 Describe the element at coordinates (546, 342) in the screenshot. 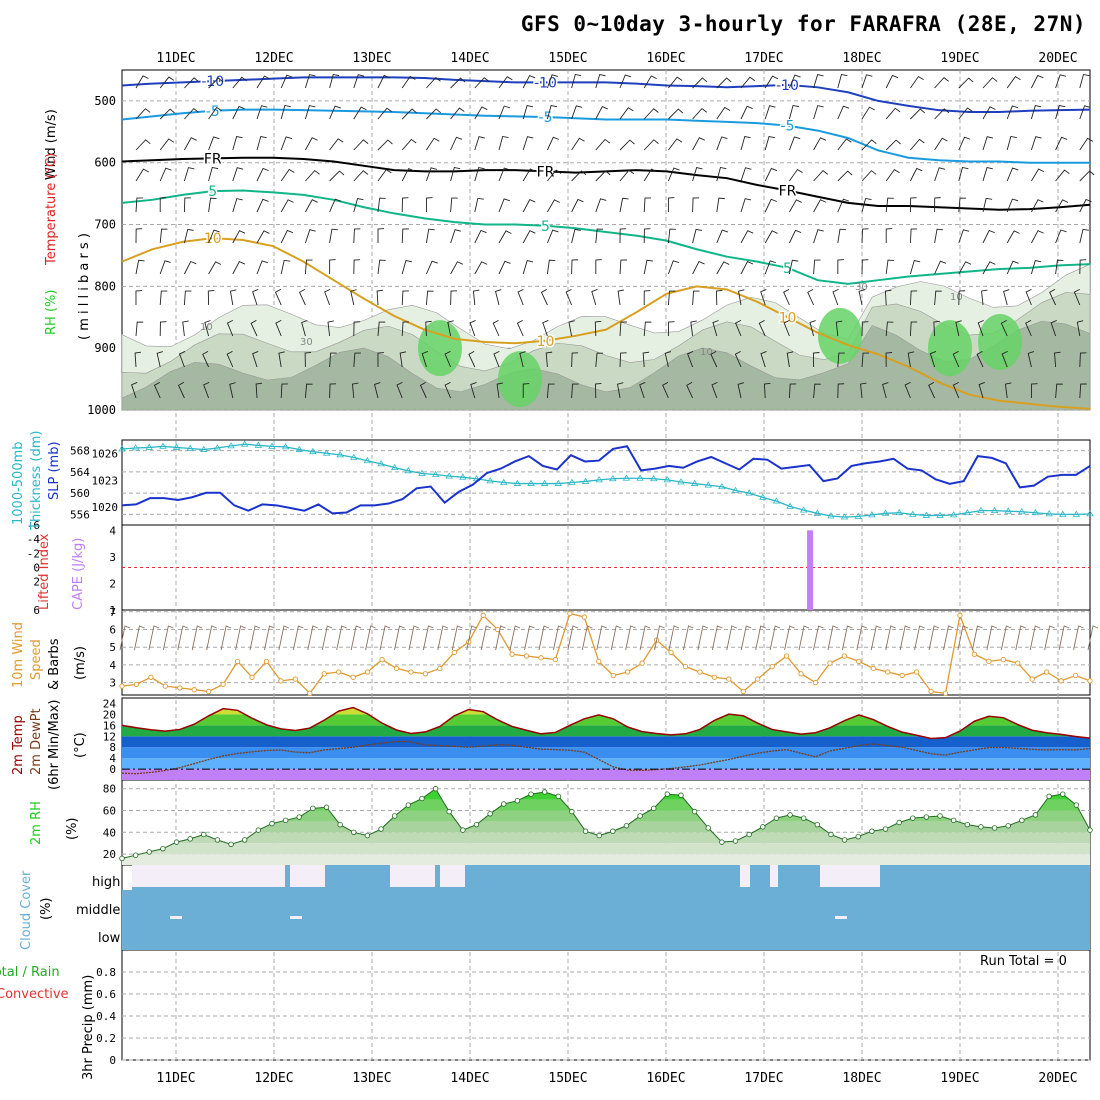

I see `isotherm-label: 10` at that location.